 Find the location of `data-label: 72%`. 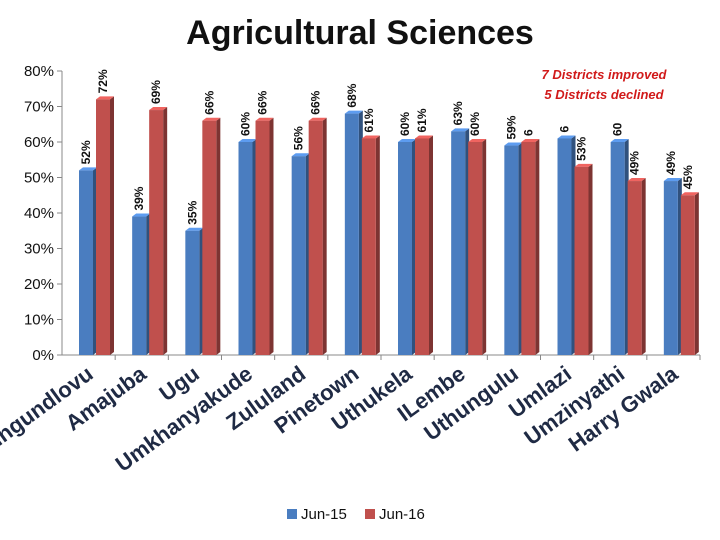

data-label: 72% is located at coordinates (103, 81).